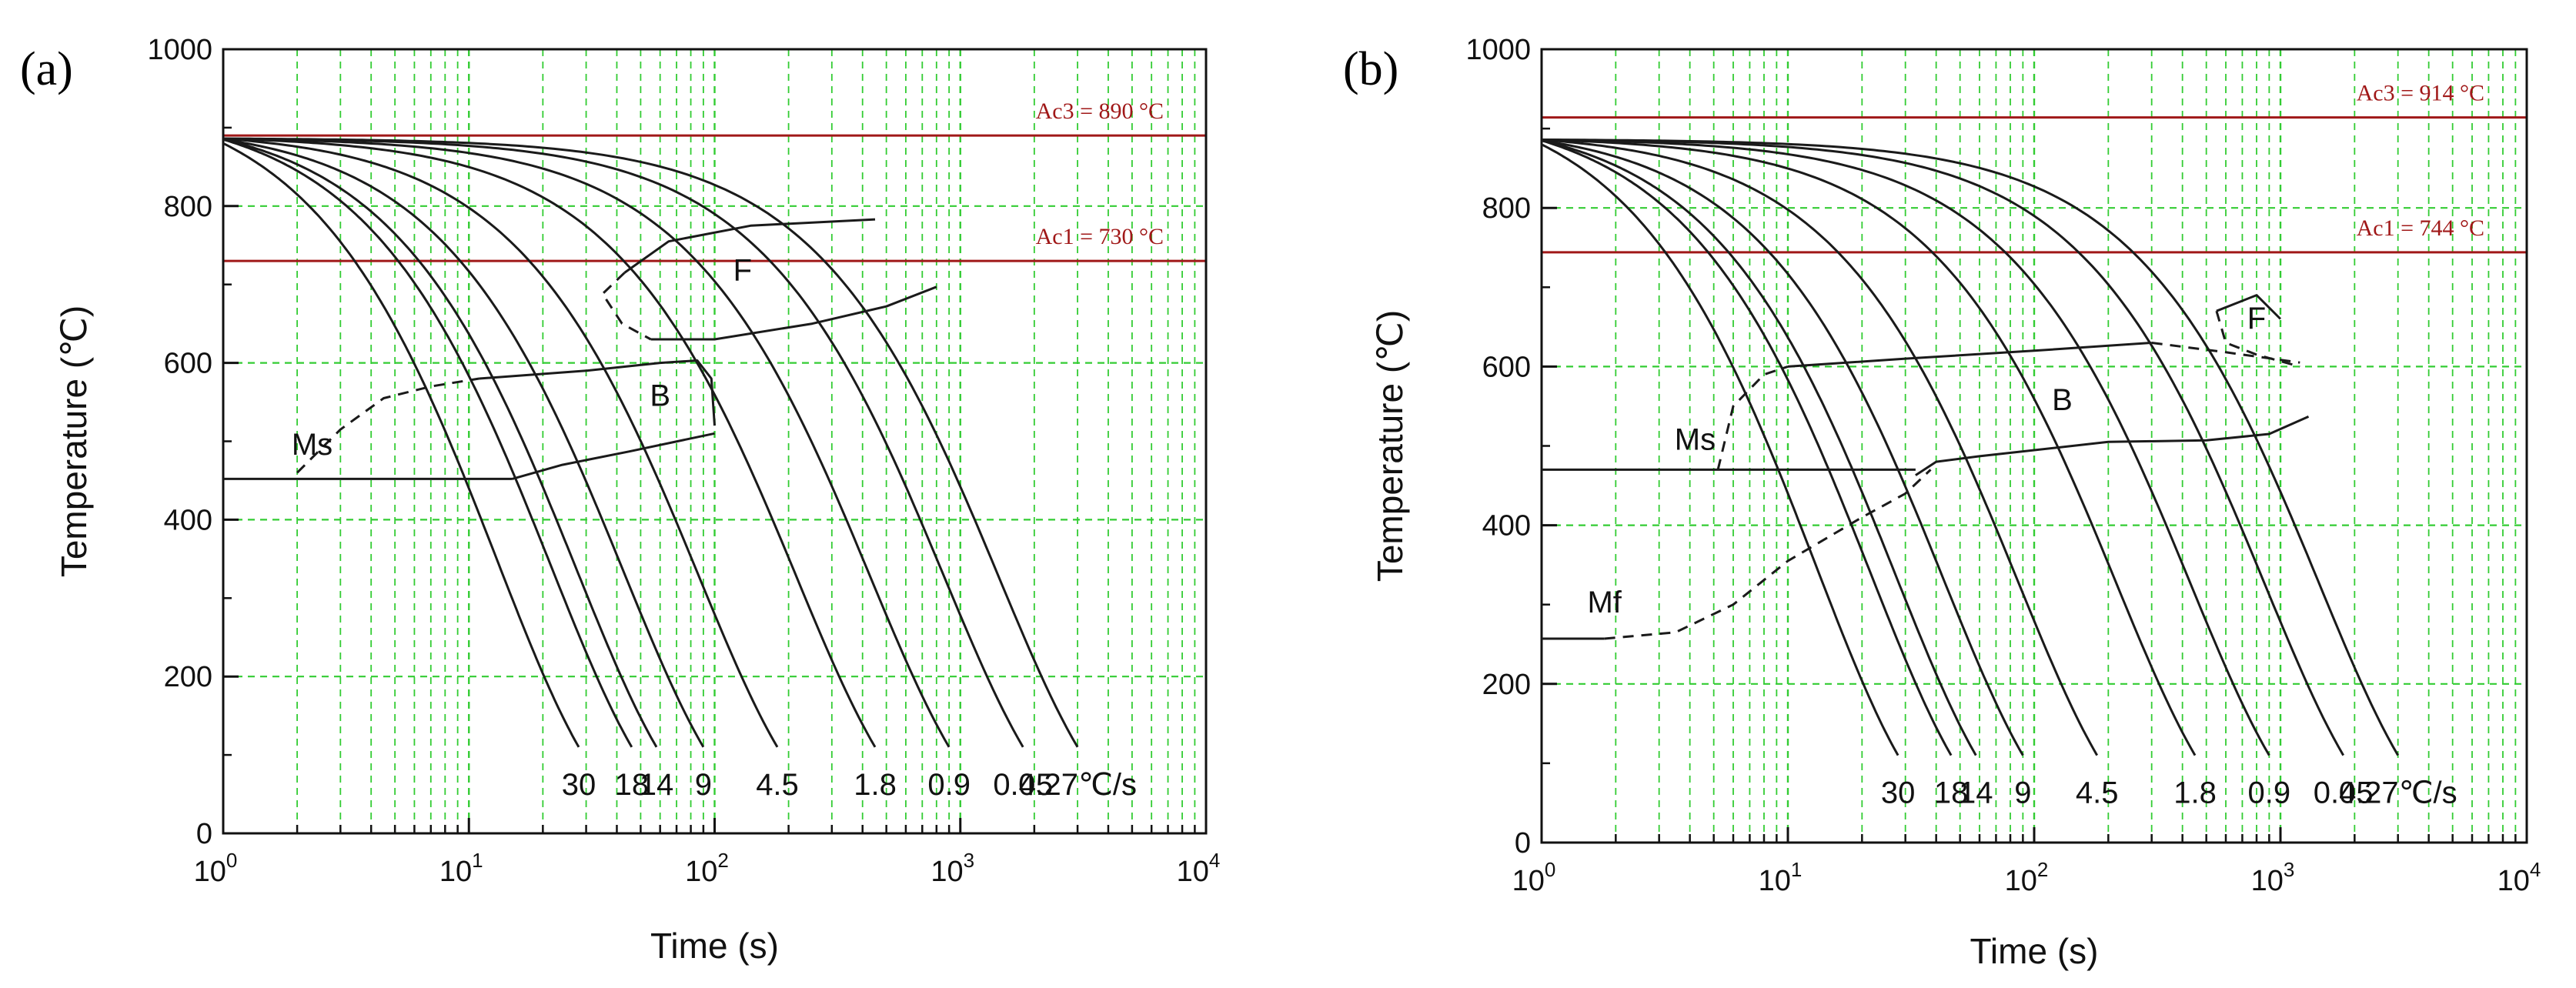 The image size is (2576, 988). Describe the element at coordinates (1370, 69) in the screenshot. I see `panel-label: (b)` at that location.